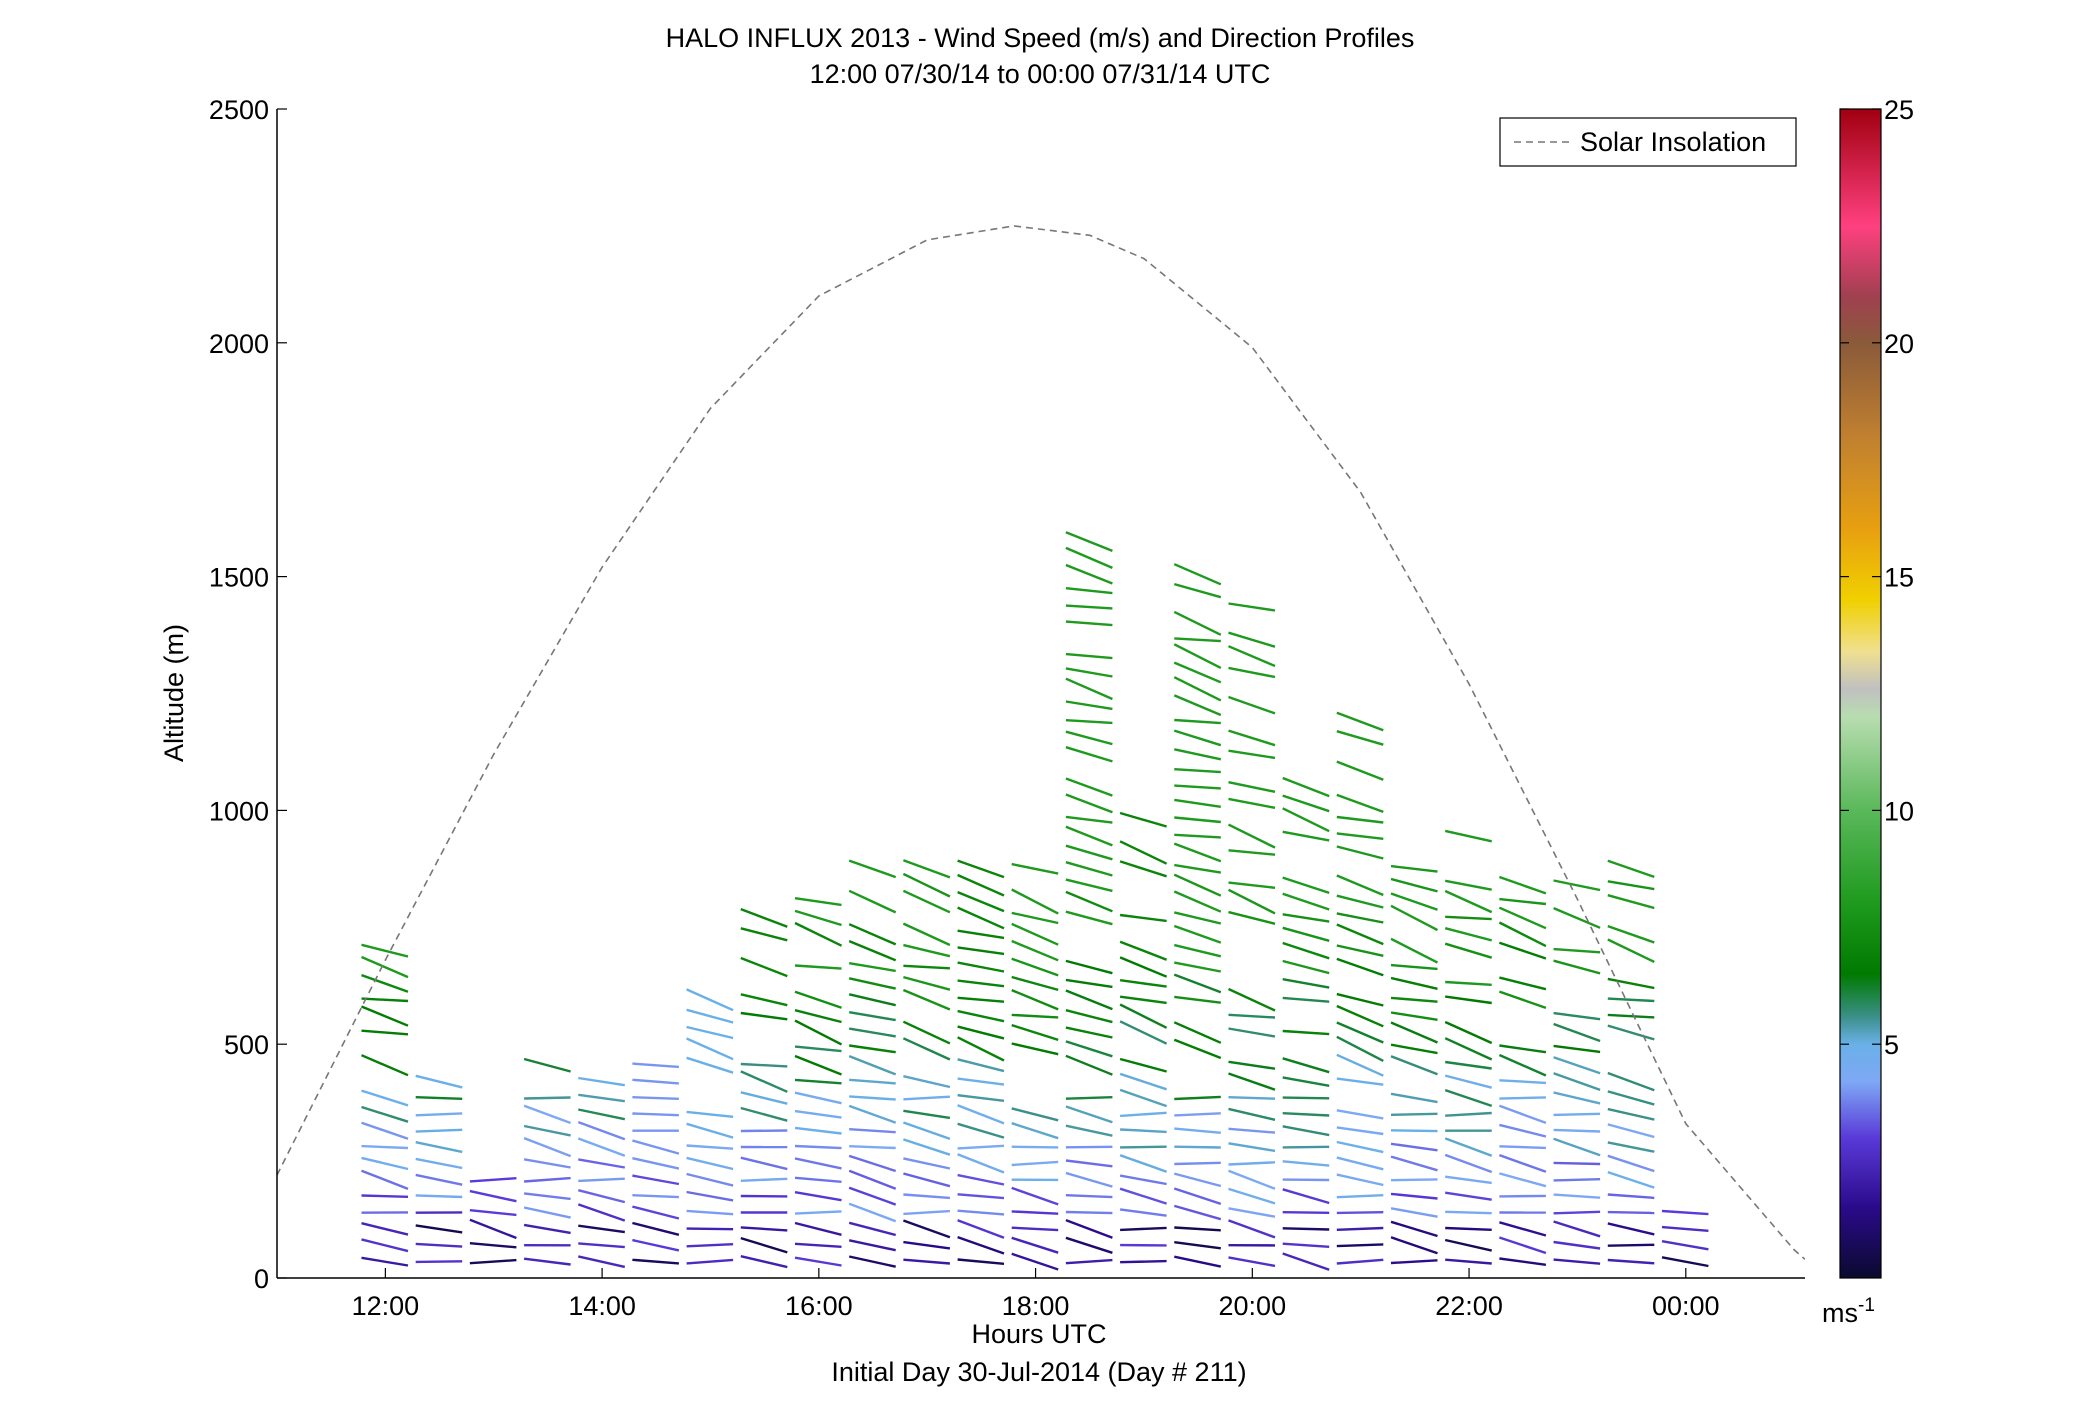  What do you see at coordinates (1038, 1334) in the screenshot?
I see `x-axis-label: Hours UTC` at bounding box center [1038, 1334].